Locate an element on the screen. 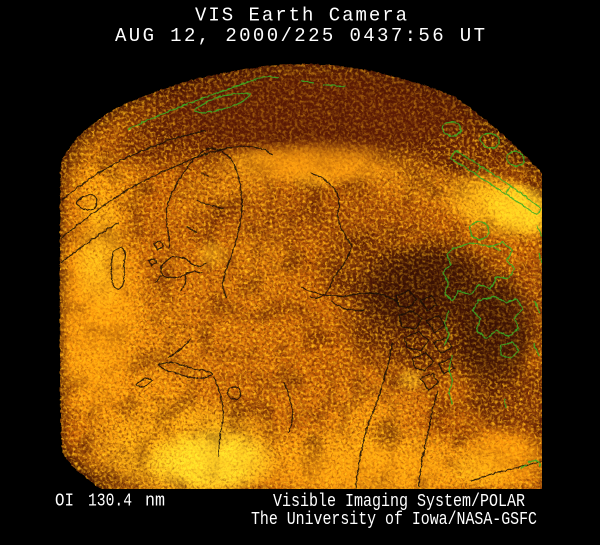  svg-text: AUG 12, 2000/225 0437:56 UT is located at coordinates (300, 36).